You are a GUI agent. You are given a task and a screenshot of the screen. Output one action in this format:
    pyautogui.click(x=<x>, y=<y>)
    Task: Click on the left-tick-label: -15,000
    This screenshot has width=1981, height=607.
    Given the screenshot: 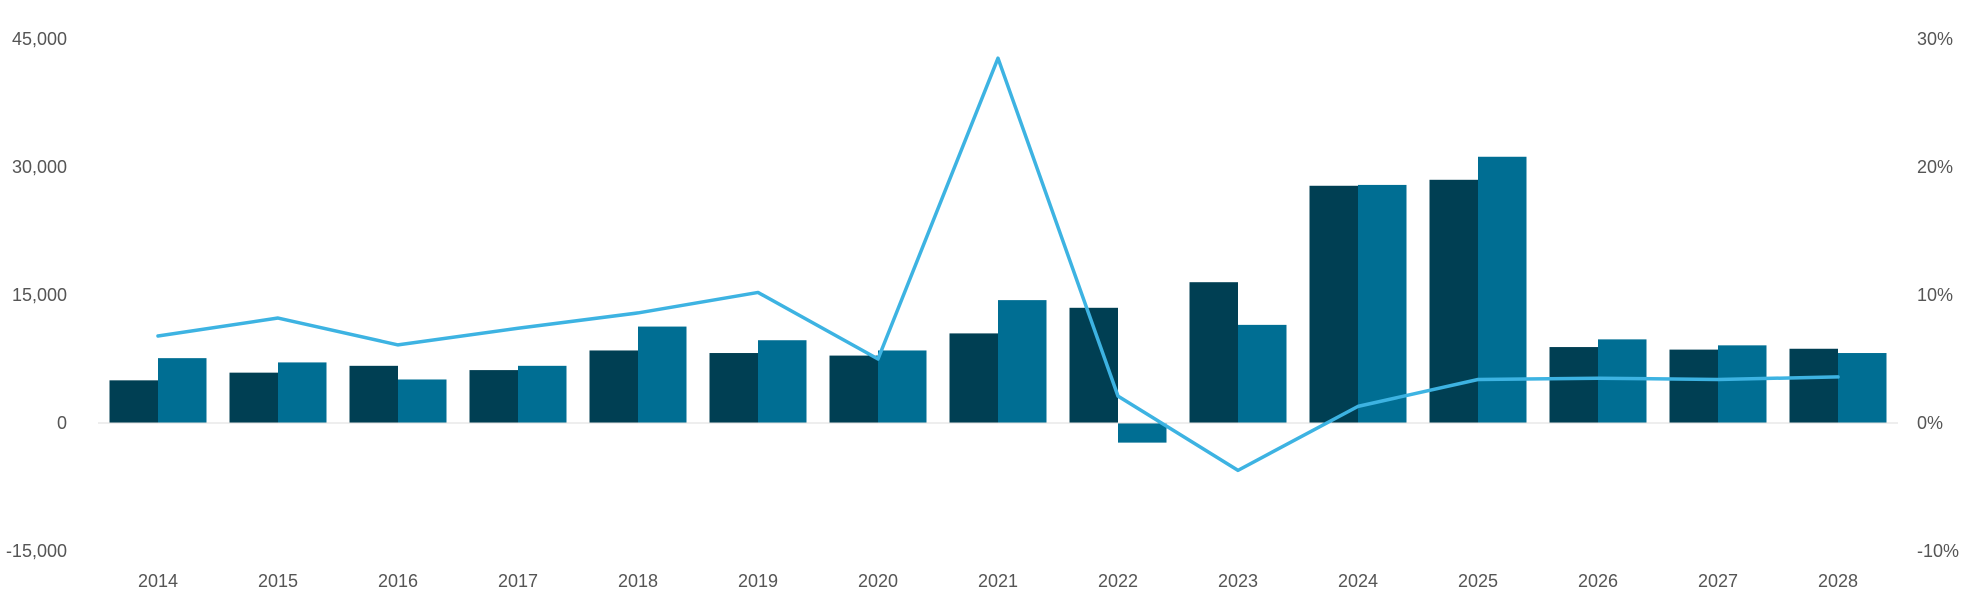 What is the action you would take?
    pyautogui.click(x=36, y=551)
    